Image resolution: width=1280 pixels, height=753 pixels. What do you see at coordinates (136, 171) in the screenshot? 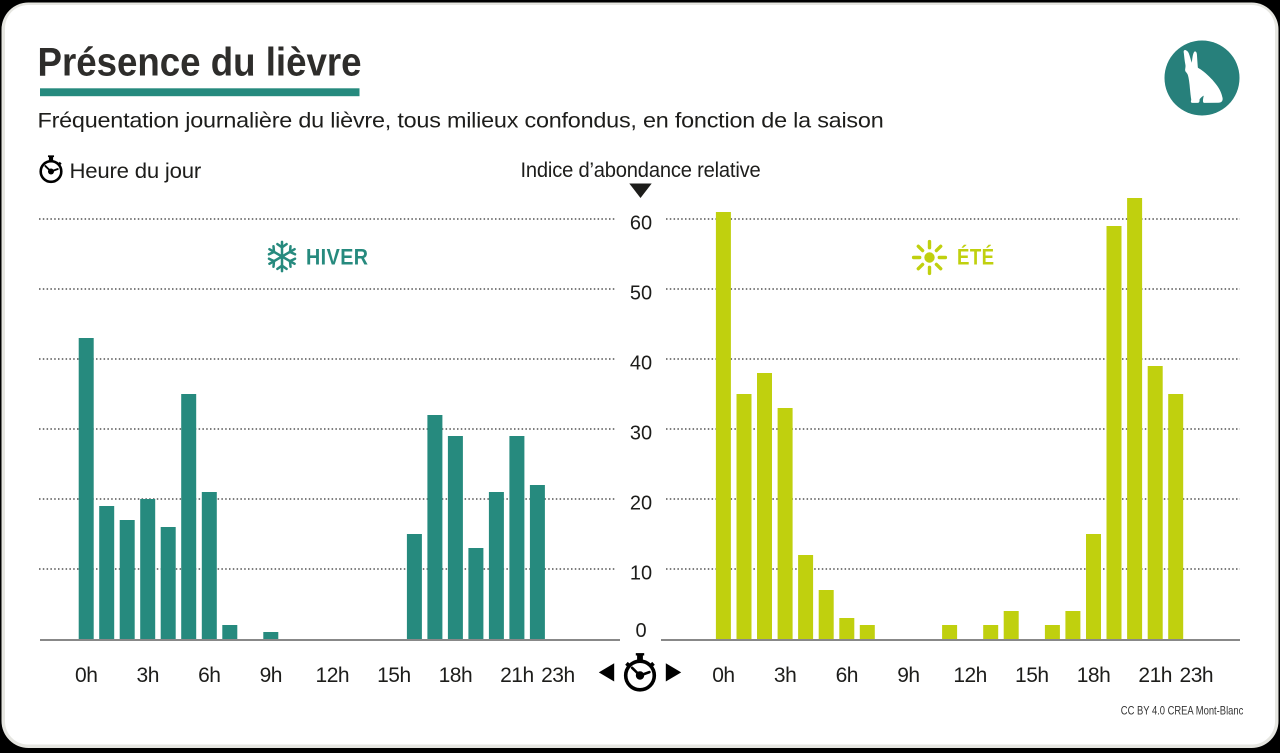
I see `svg-text: Heure du jour` at bounding box center [136, 171].